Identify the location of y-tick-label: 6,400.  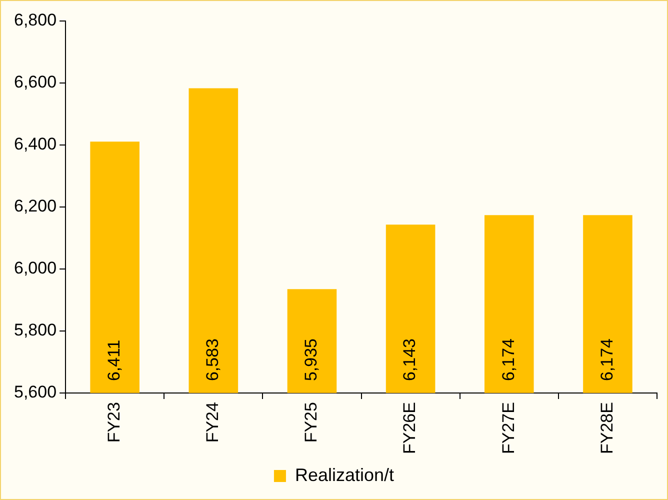
(35, 144).